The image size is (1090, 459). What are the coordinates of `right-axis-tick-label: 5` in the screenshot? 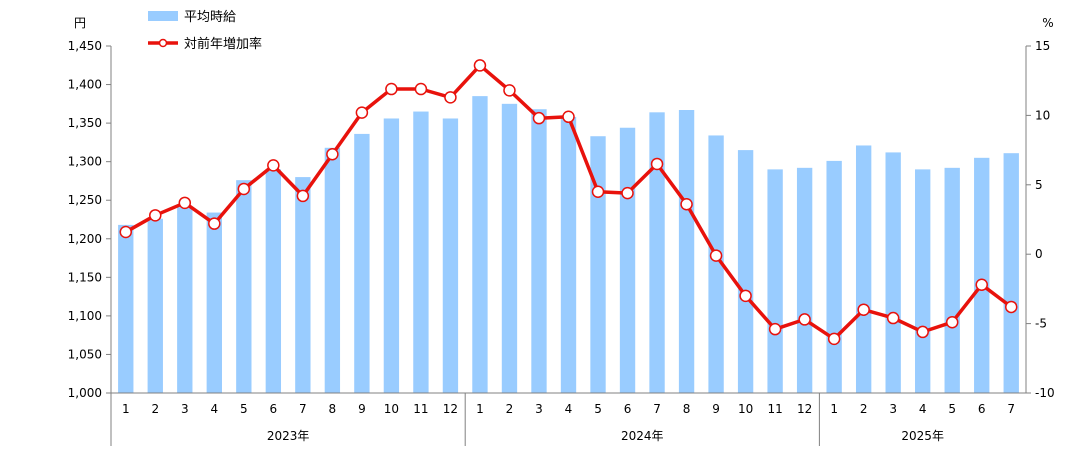 It's located at (1039, 185).